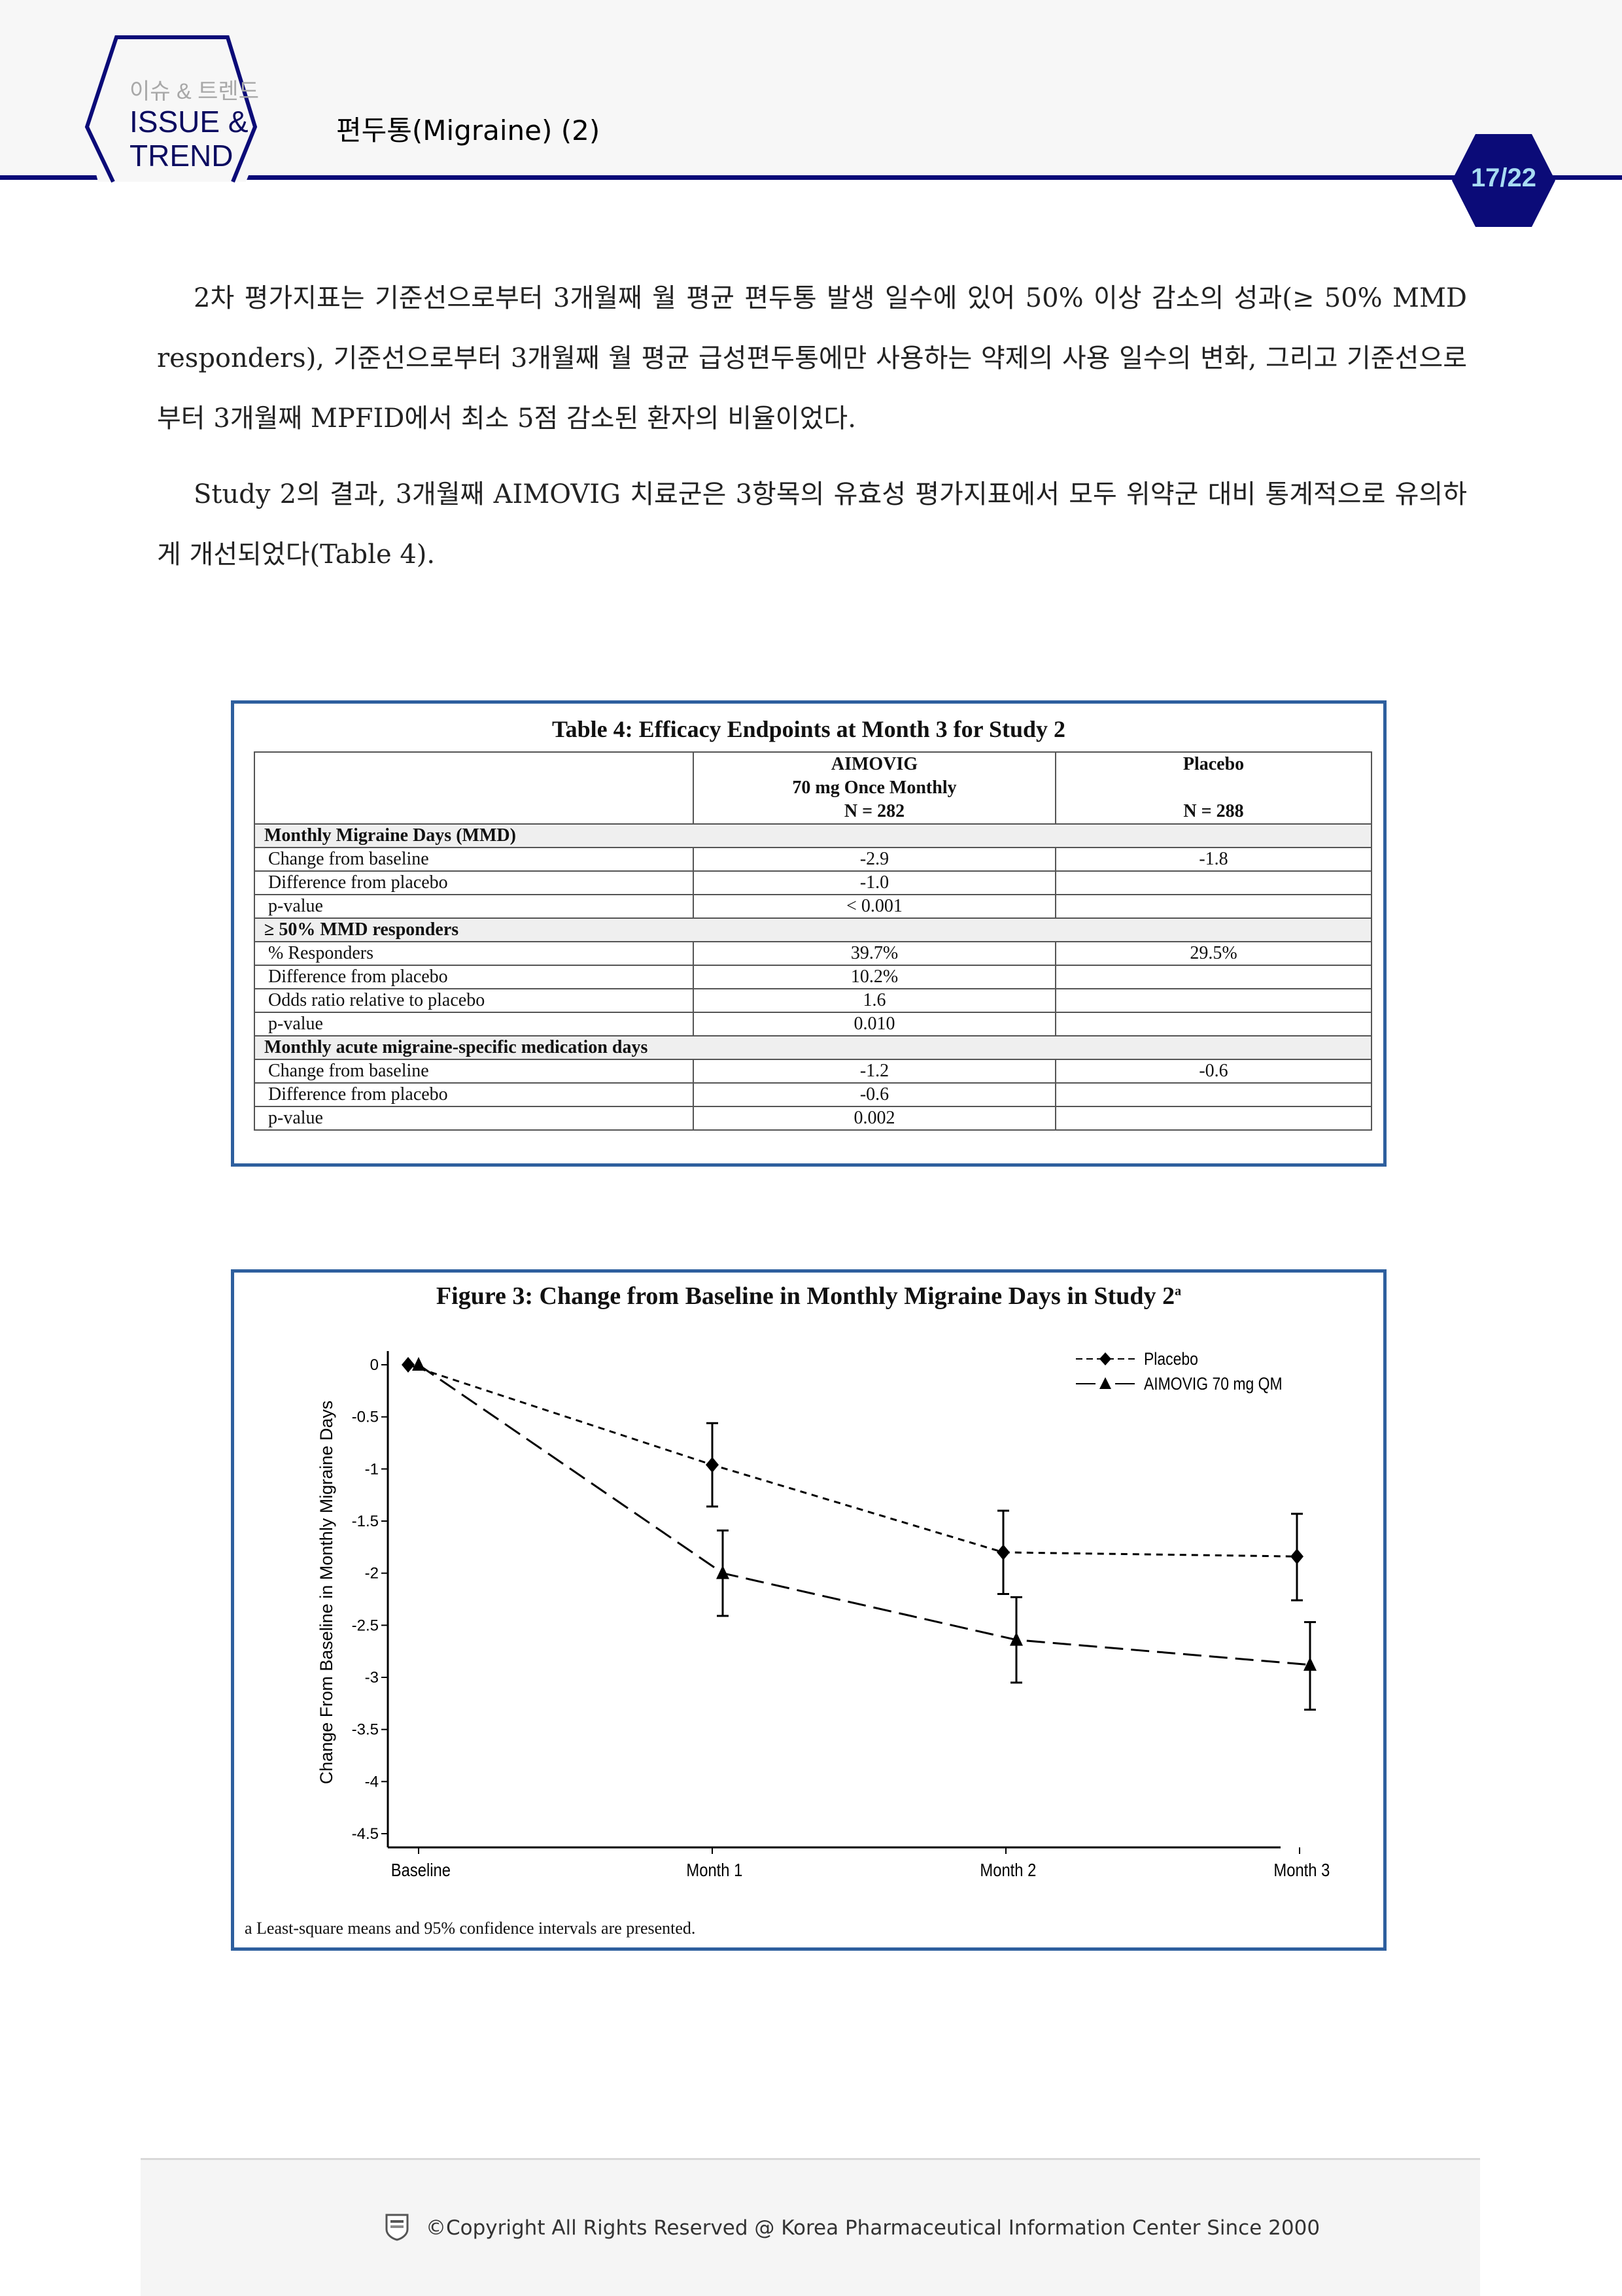 The height and width of the screenshot is (2296, 1622). What do you see at coordinates (874, 907) in the screenshot?
I see `aimovig-value: < 0.001` at bounding box center [874, 907].